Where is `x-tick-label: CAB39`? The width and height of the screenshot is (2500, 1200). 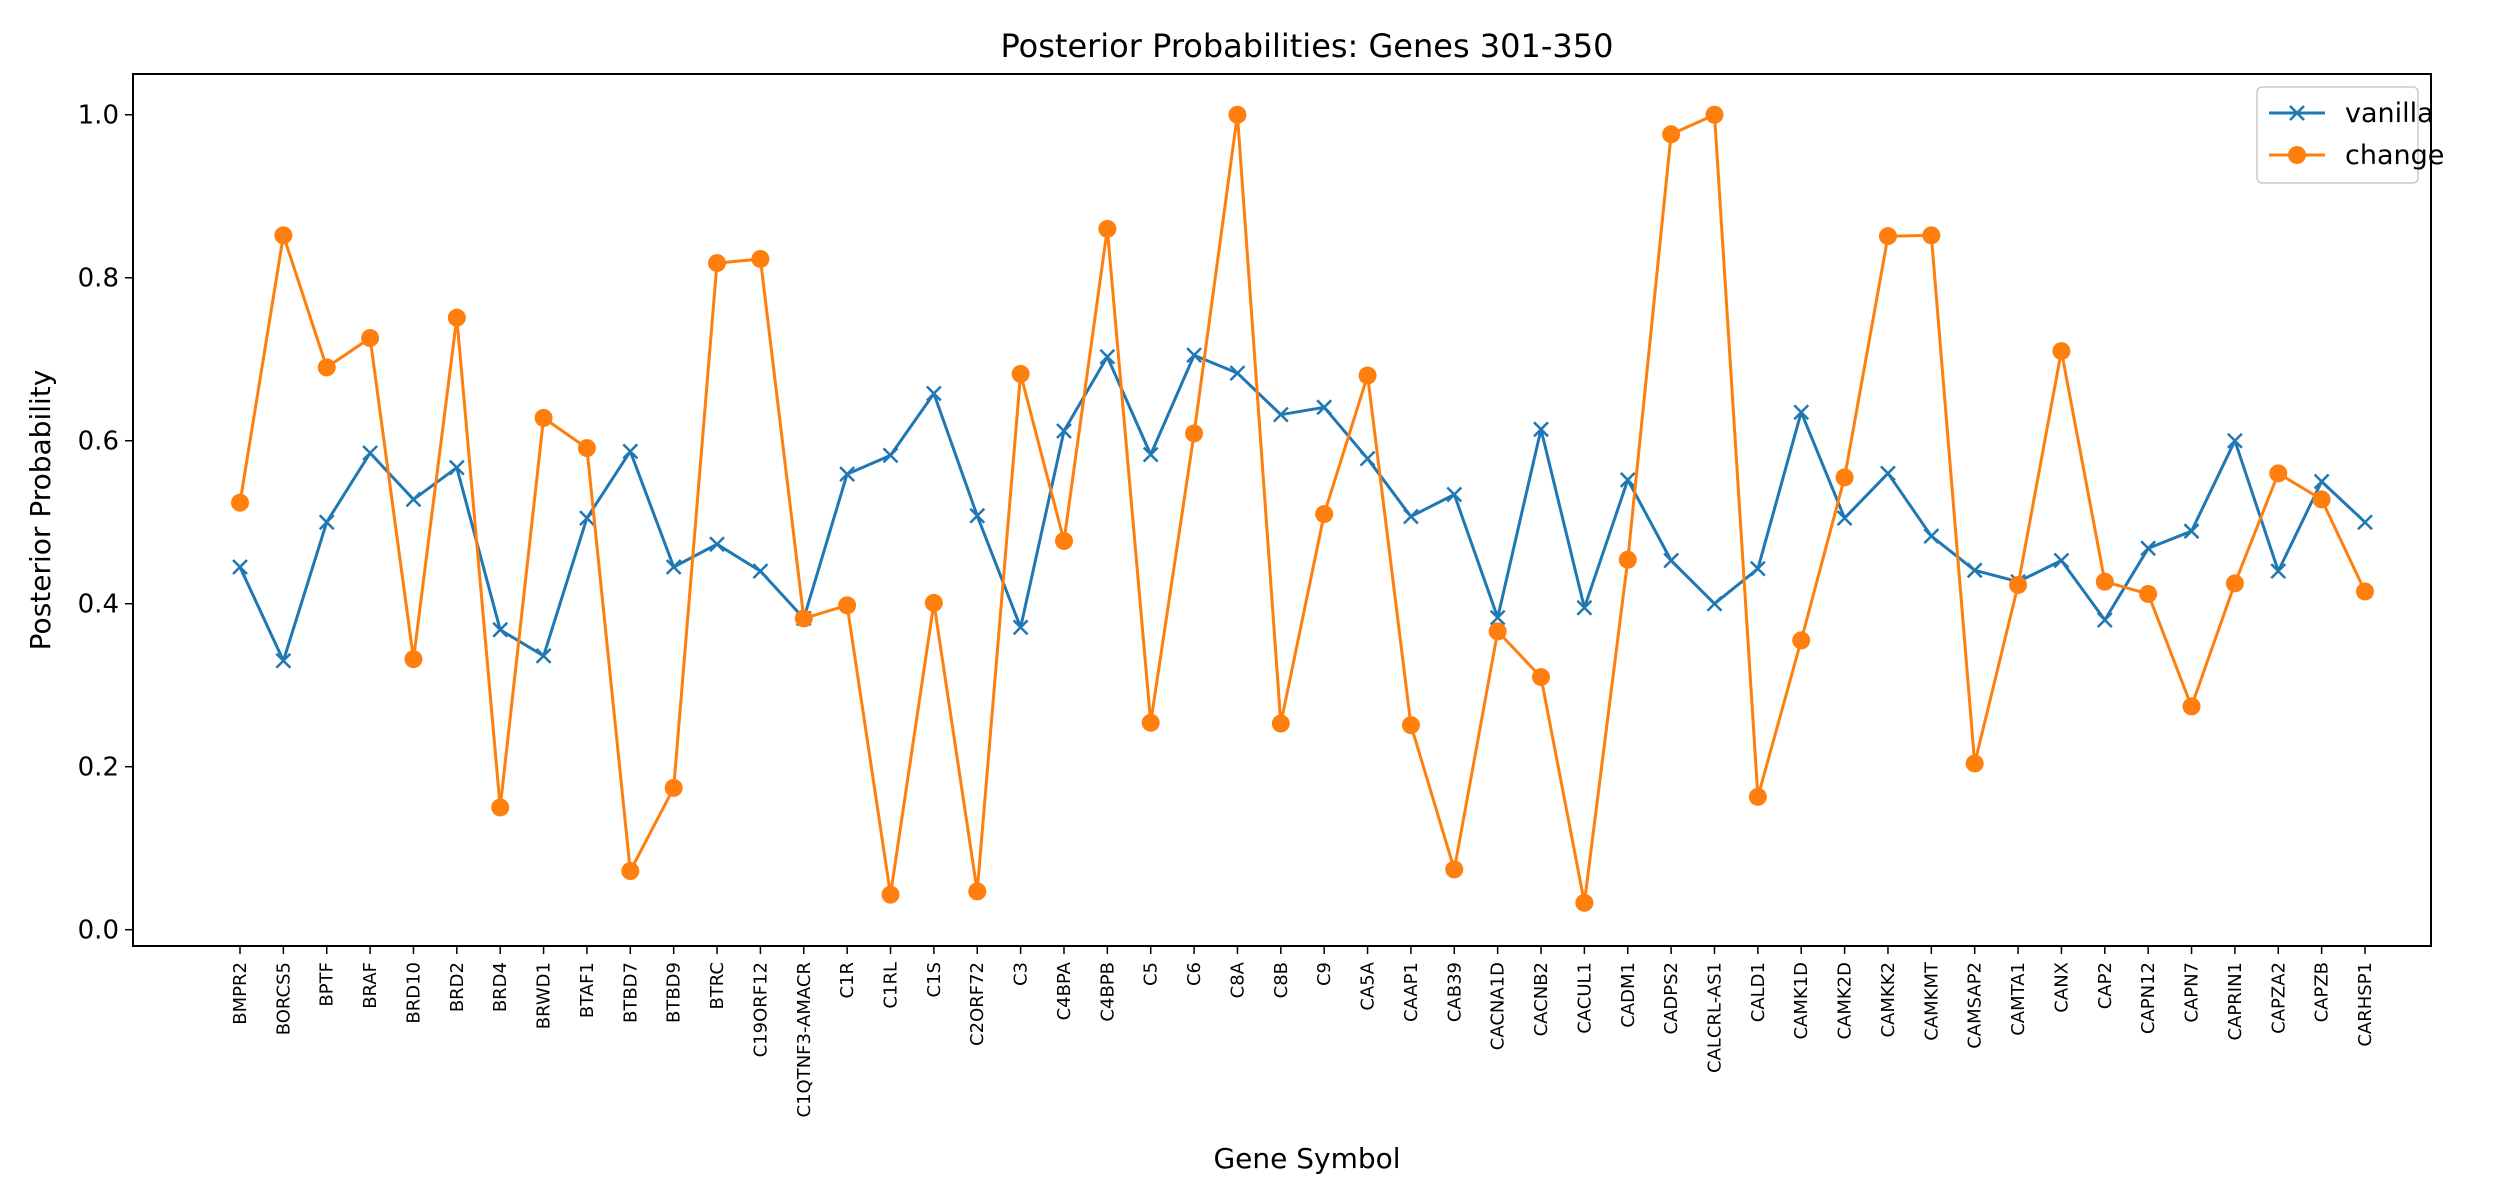
x-tick-label: CAB39 is located at coordinates (1454, 992).